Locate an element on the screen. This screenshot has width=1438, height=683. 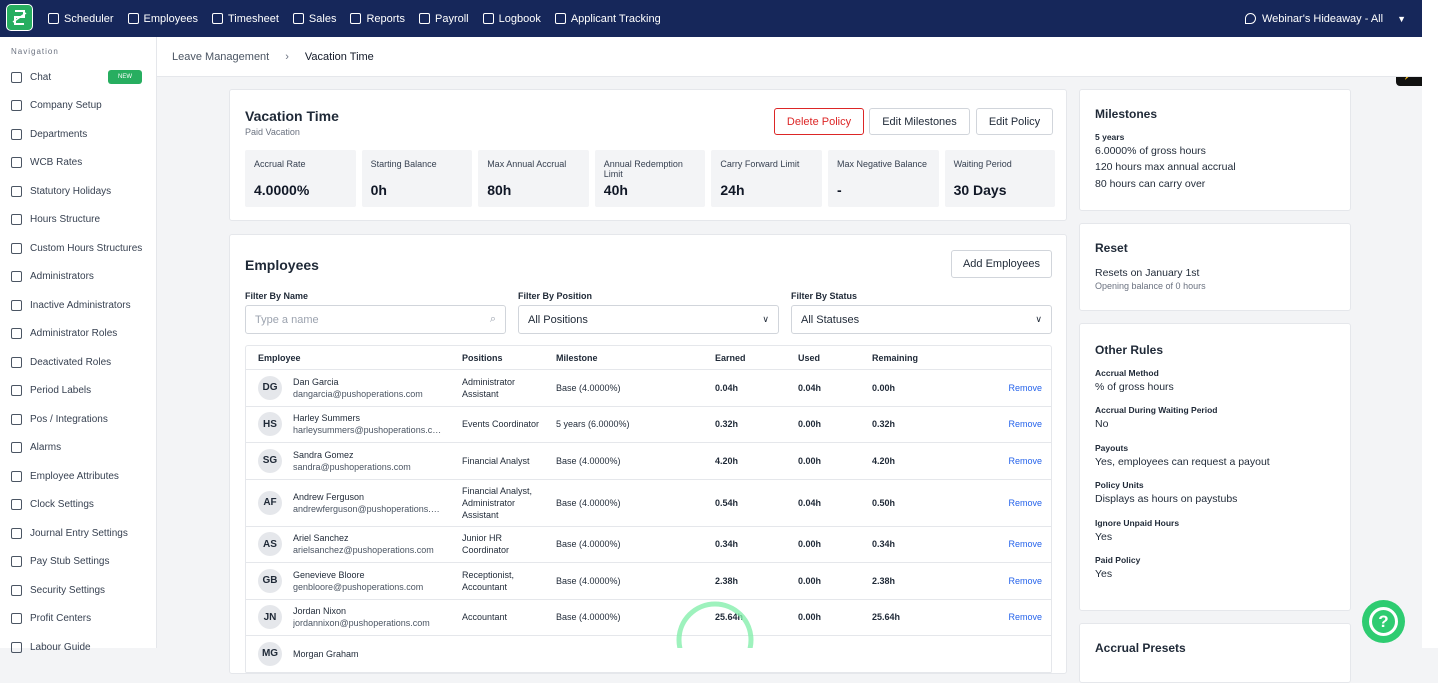
nav-item: Logbook is located at coordinates (511, 18).